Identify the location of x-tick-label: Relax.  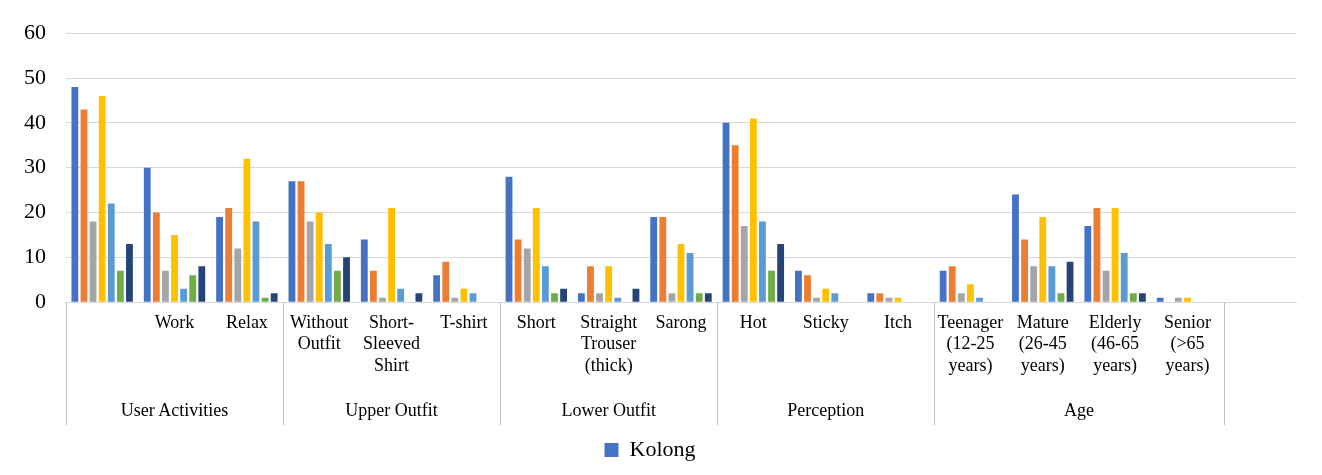
(246, 321).